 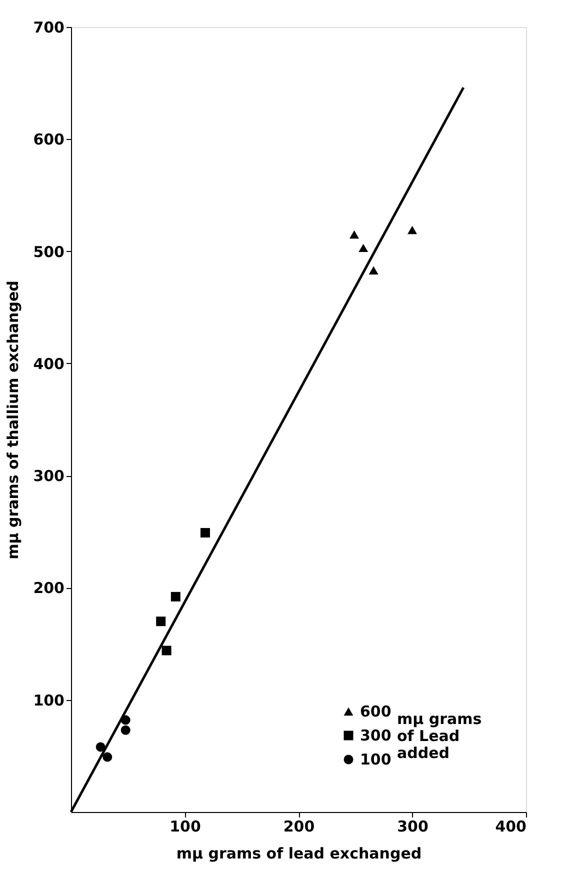 What do you see at coordinates (439, 736) in the screenshot?
I see `legend-title: mμ grams of Lead added` at bounding box center [439, 736].